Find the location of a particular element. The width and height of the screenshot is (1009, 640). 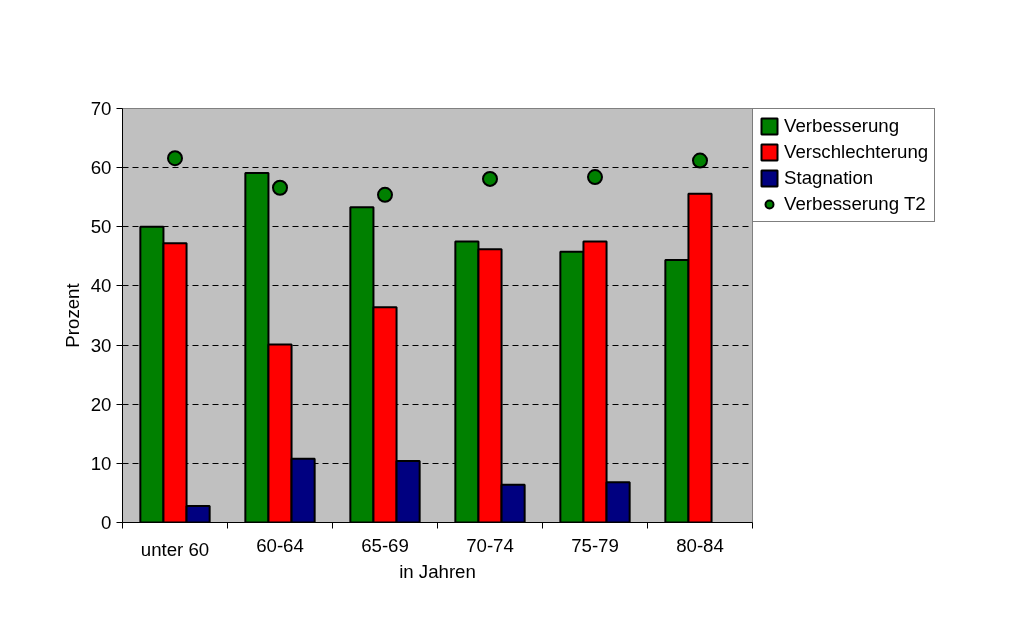

y-tick-label: 60 is located at coordinates (101, 168).